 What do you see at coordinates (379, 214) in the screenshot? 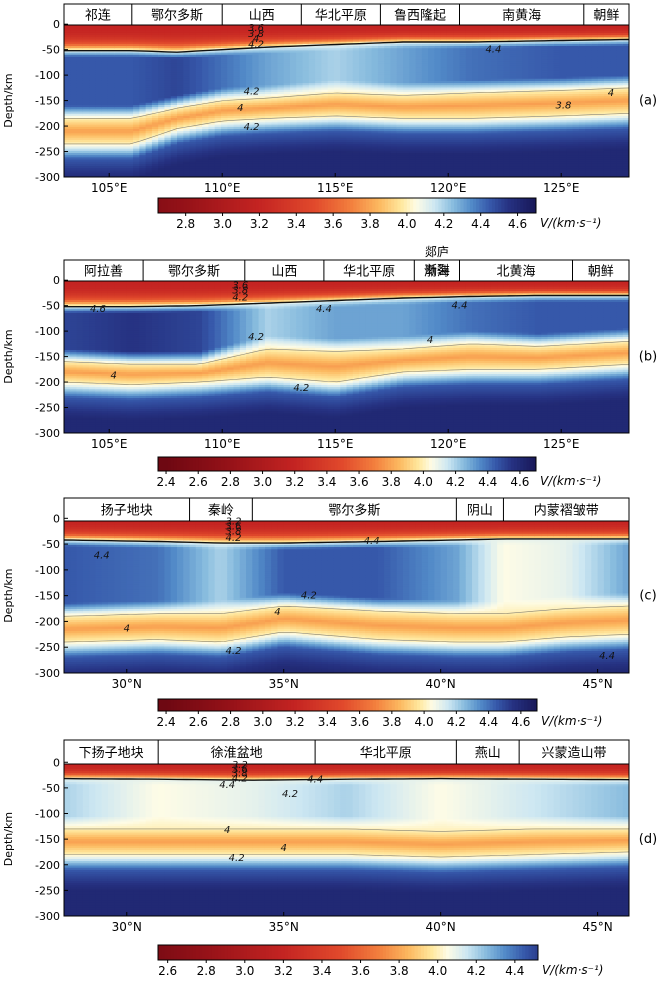
I see `colorbar: 2.8 3.0 3.2 3.4 3.6 3.8 4.0 4.2 4.4 4.6 V/(km·s⁻¹)` at bounding box center [379, 214].